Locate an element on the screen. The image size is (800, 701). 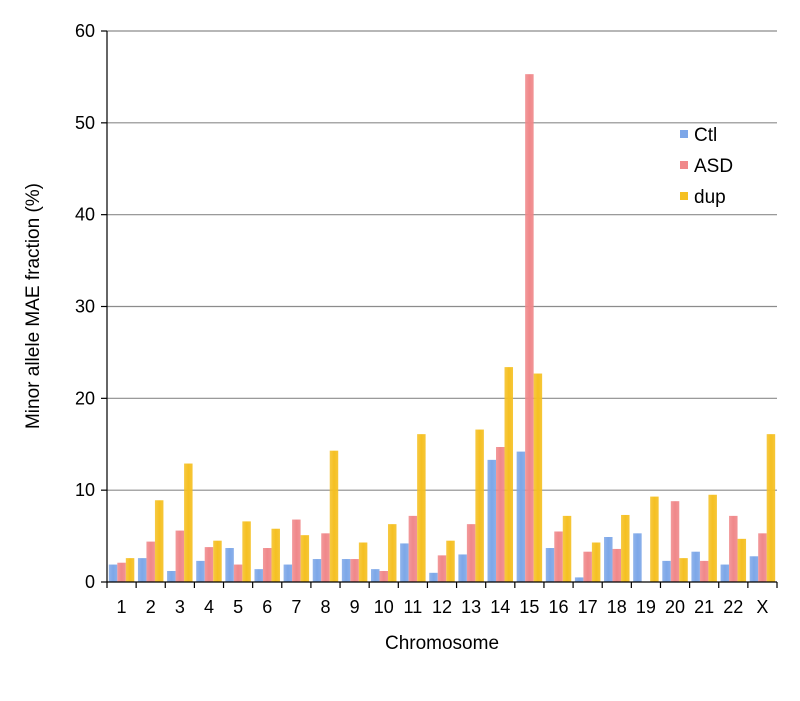
bar-ctl-chr-X is located at coordinates (754, 569).